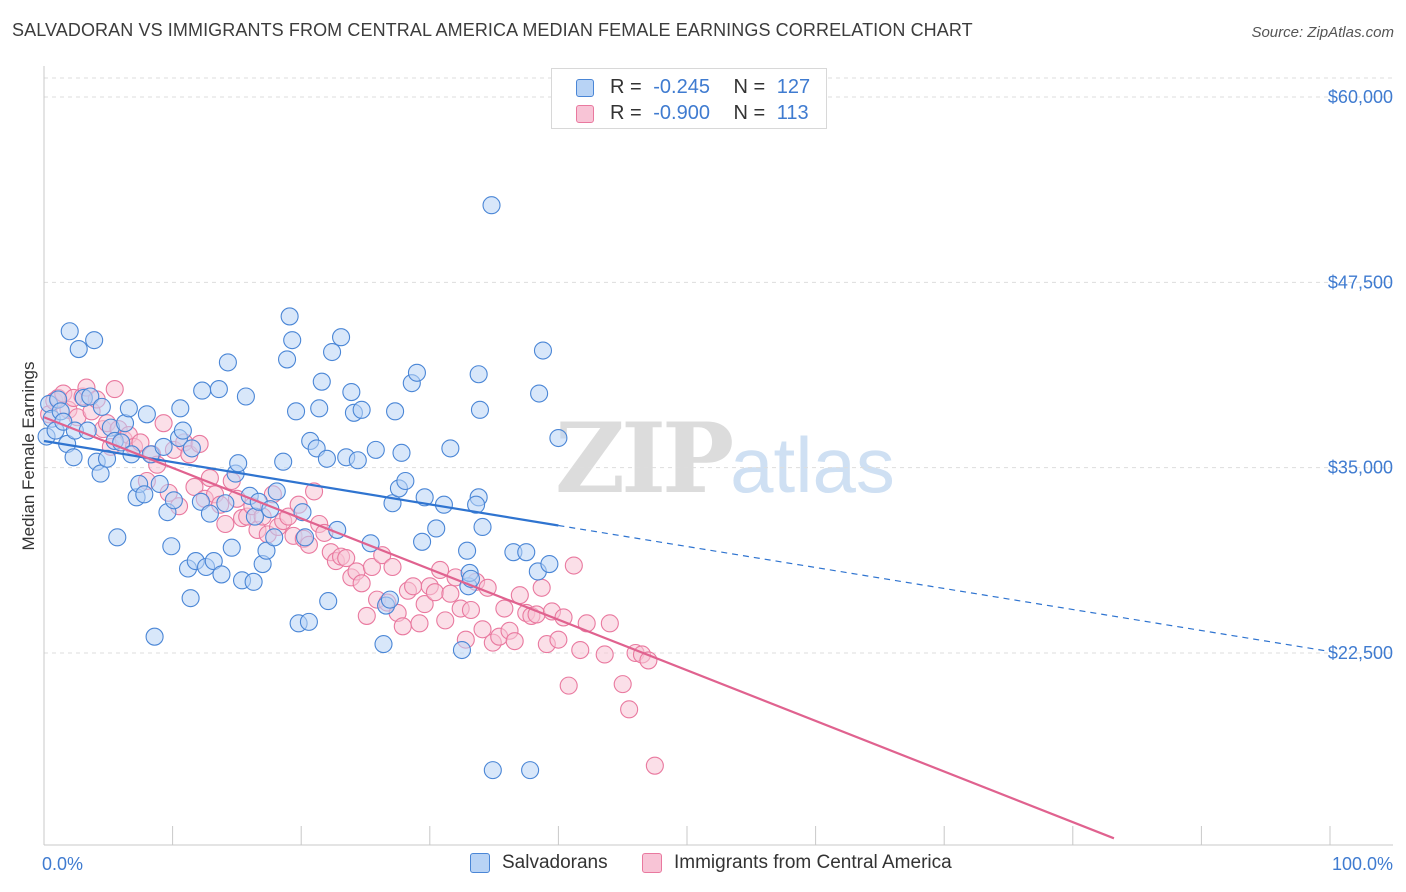  Describe the element at coordinates (1360, 653) in the screenshot. I see `y-tick-label: $22,500` at that location.